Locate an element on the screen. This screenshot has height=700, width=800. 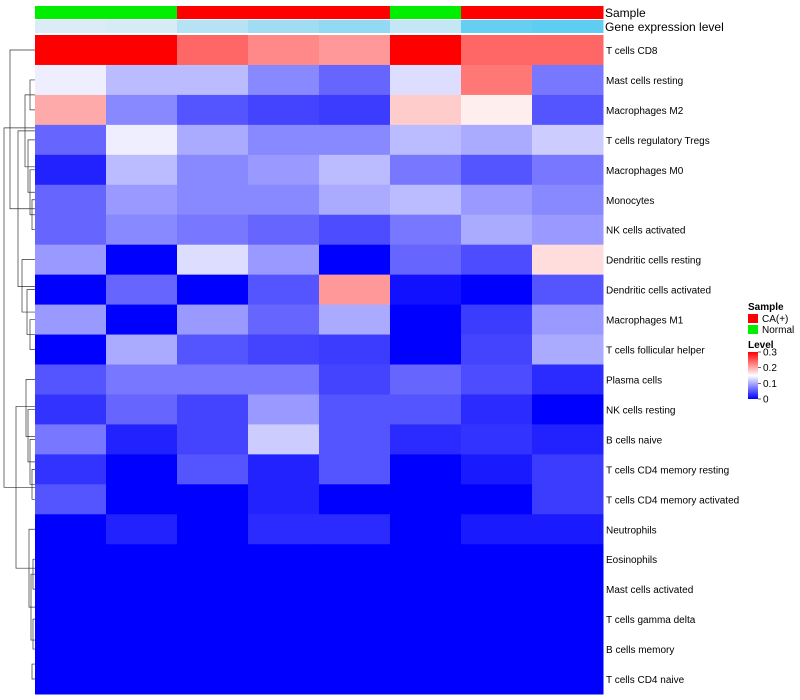
row-label: Monocytes is located at coordinates (630, 201).